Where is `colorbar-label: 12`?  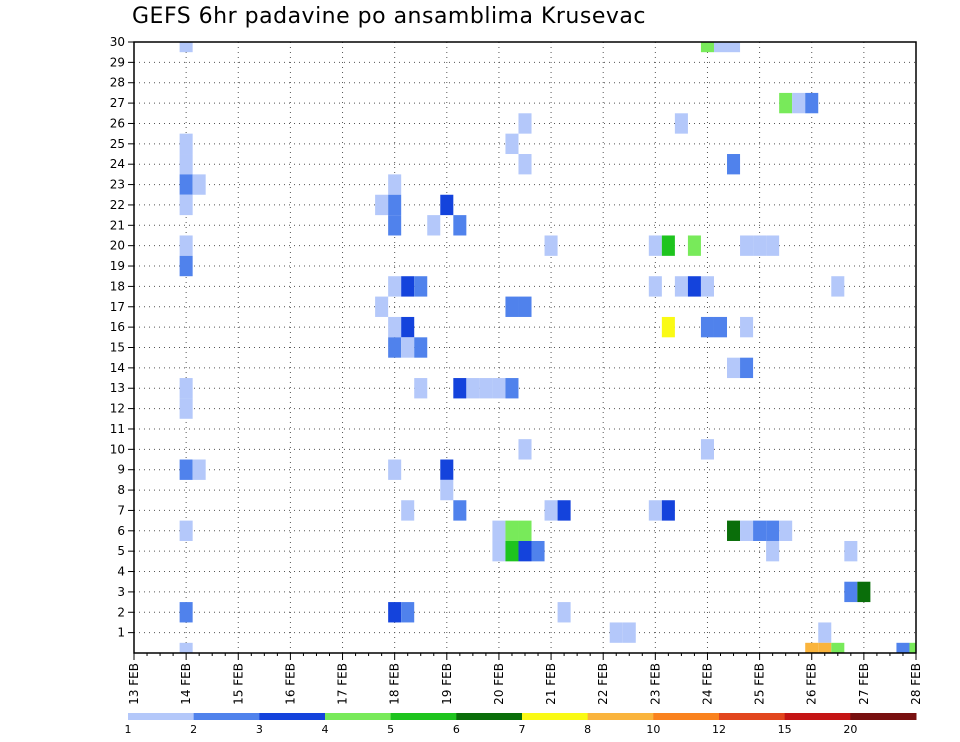 colorbar-label: 12 is located at coordinates (719, 729).